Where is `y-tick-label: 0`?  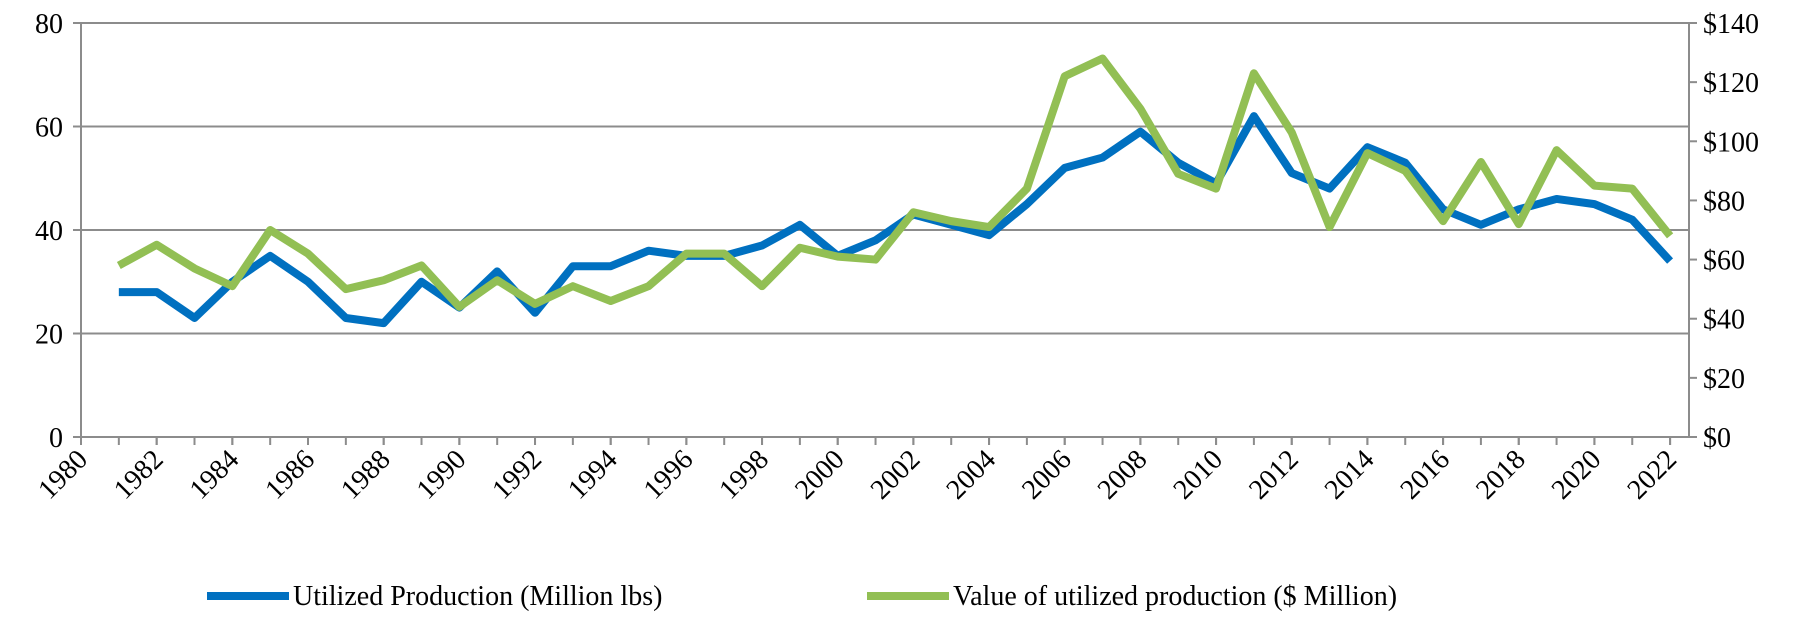 y-tick-label: 0 is located at coordinates (56, 438).